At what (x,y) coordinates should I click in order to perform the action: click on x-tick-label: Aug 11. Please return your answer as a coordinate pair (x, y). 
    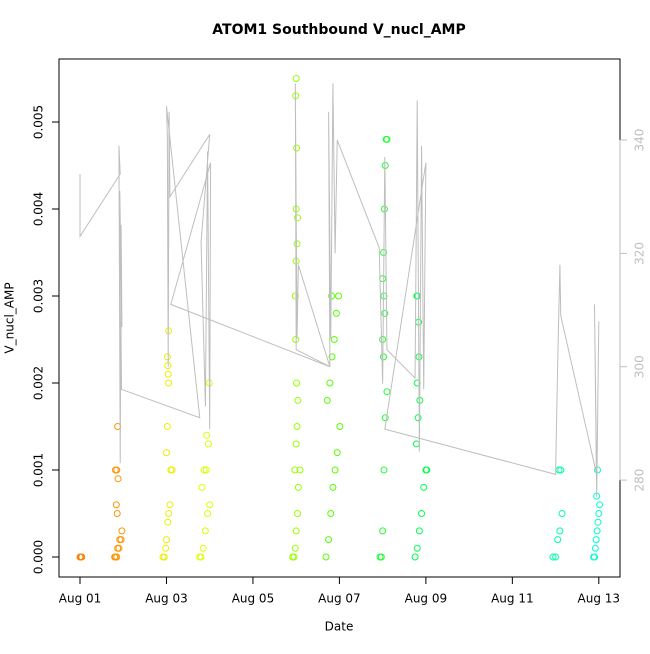
    Looking at the image, I should click on (512, 599).